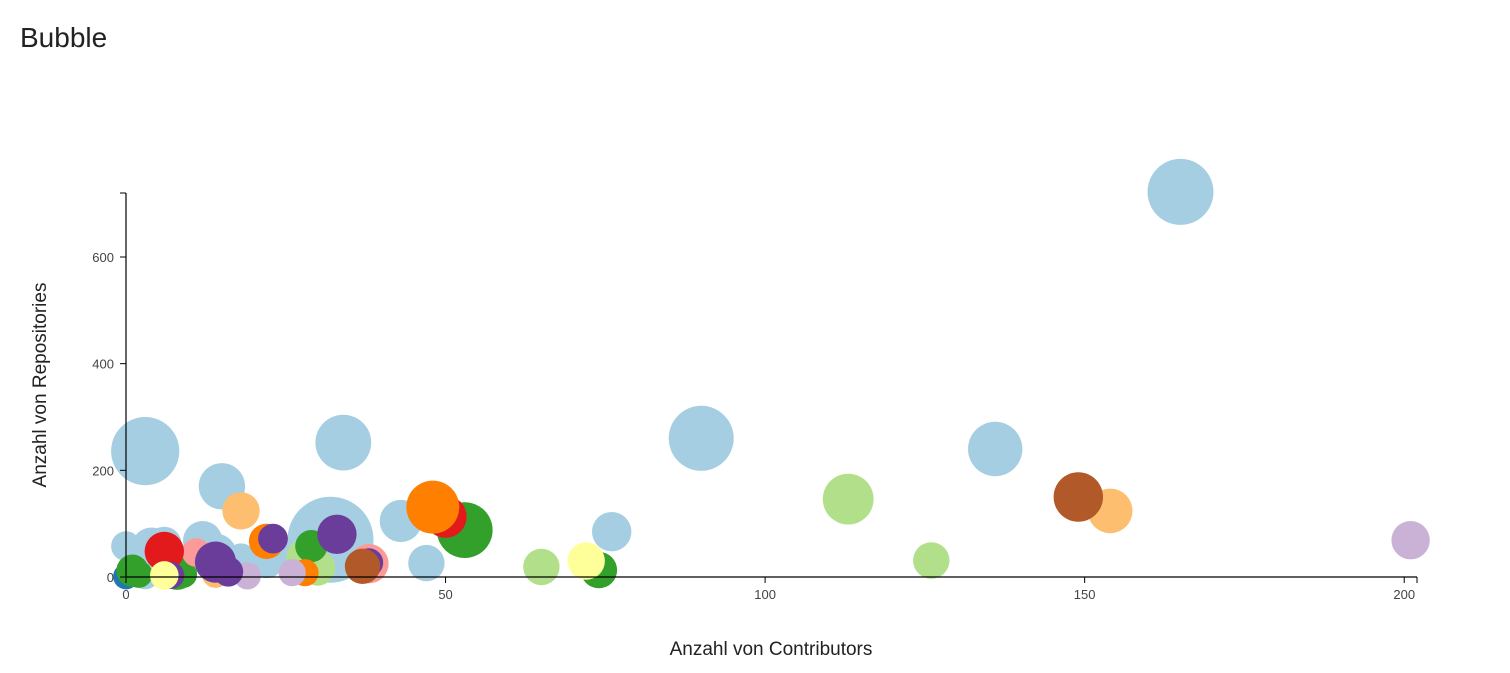 The height and width of the screenshot is (673, 1510). I want to click on x-tick-label: 100, so click(765, 594).